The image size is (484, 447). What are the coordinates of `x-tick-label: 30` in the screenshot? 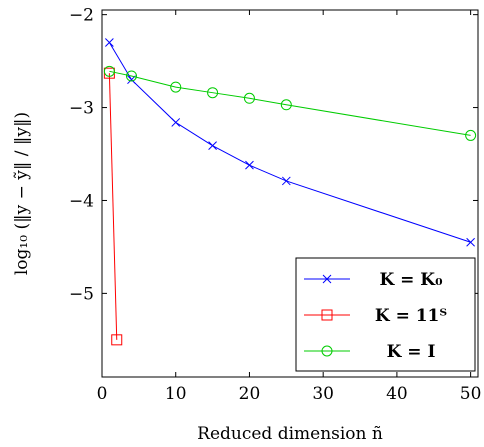 It's located at (323, 394).